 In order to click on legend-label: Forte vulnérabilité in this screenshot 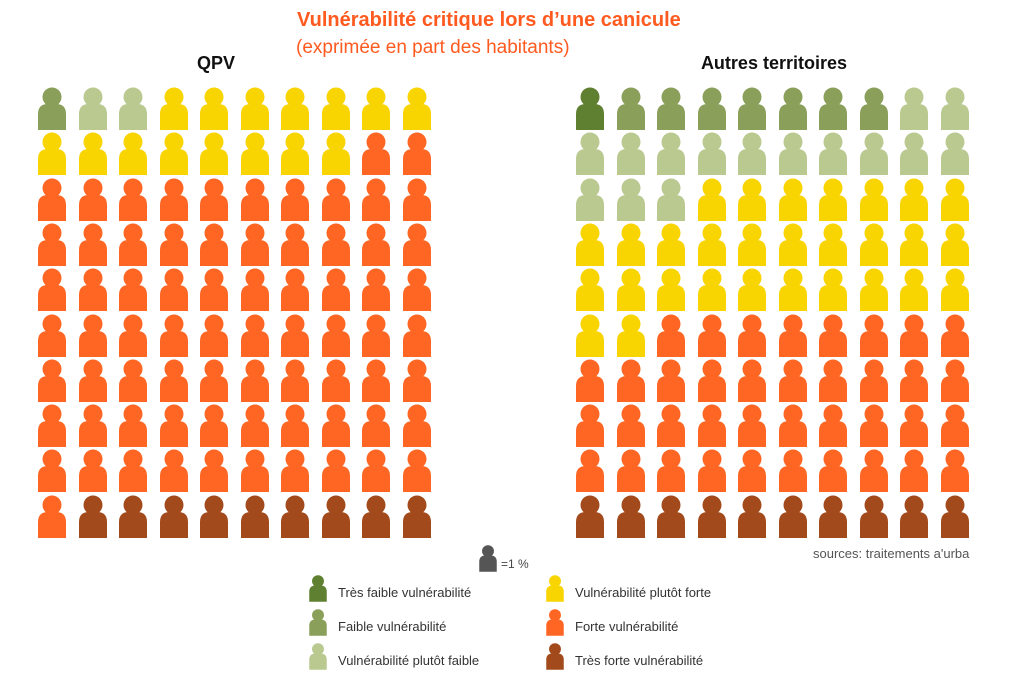, I will do `click(627, 626)`.